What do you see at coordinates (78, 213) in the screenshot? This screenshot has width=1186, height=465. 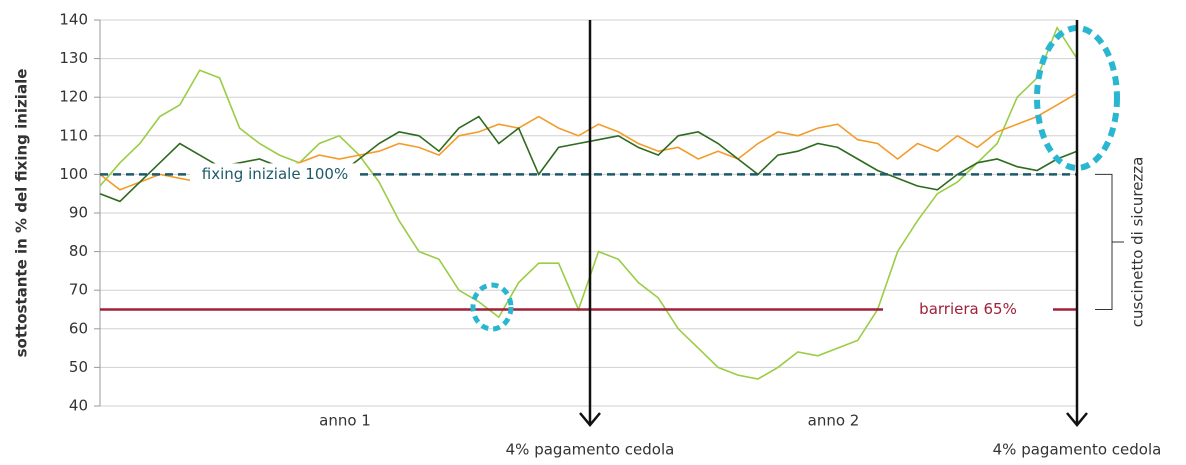 I see `y-tick-label: 90` at bounding box center [78, 213].